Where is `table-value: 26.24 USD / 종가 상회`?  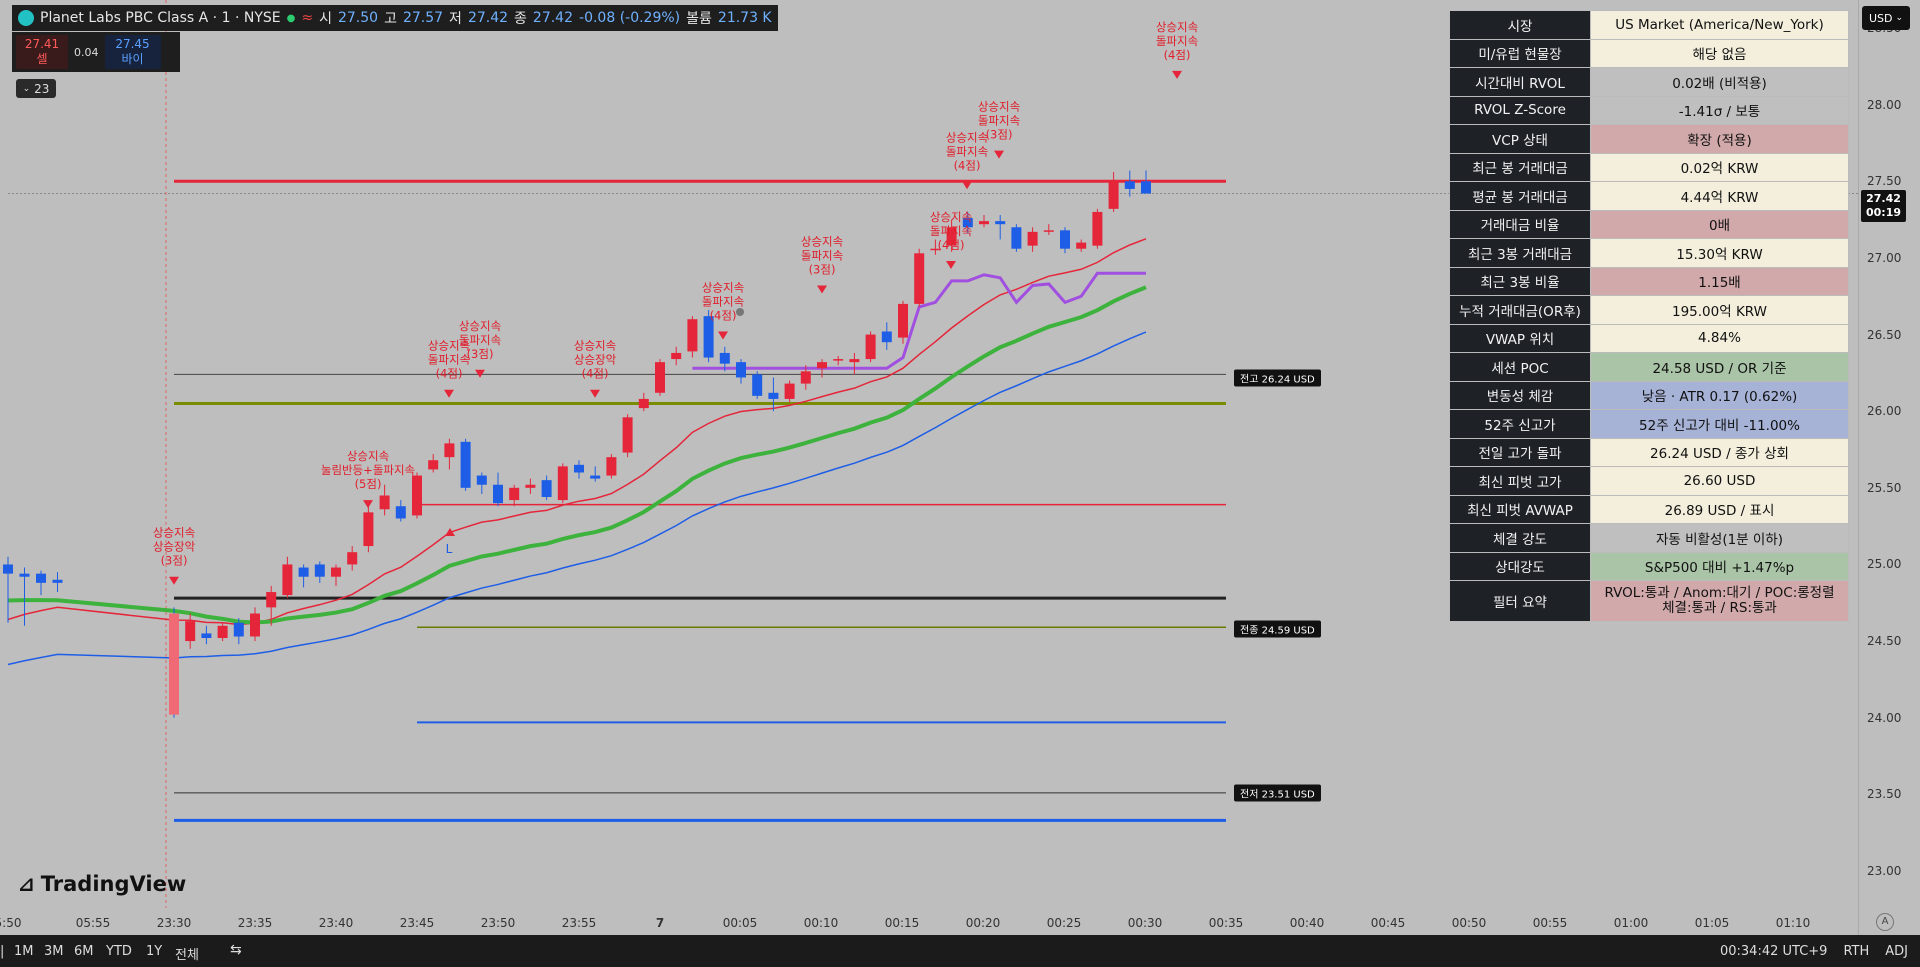 table-value: 26.24 USD / 종가 상회 is located at coordinates (1719, 452).